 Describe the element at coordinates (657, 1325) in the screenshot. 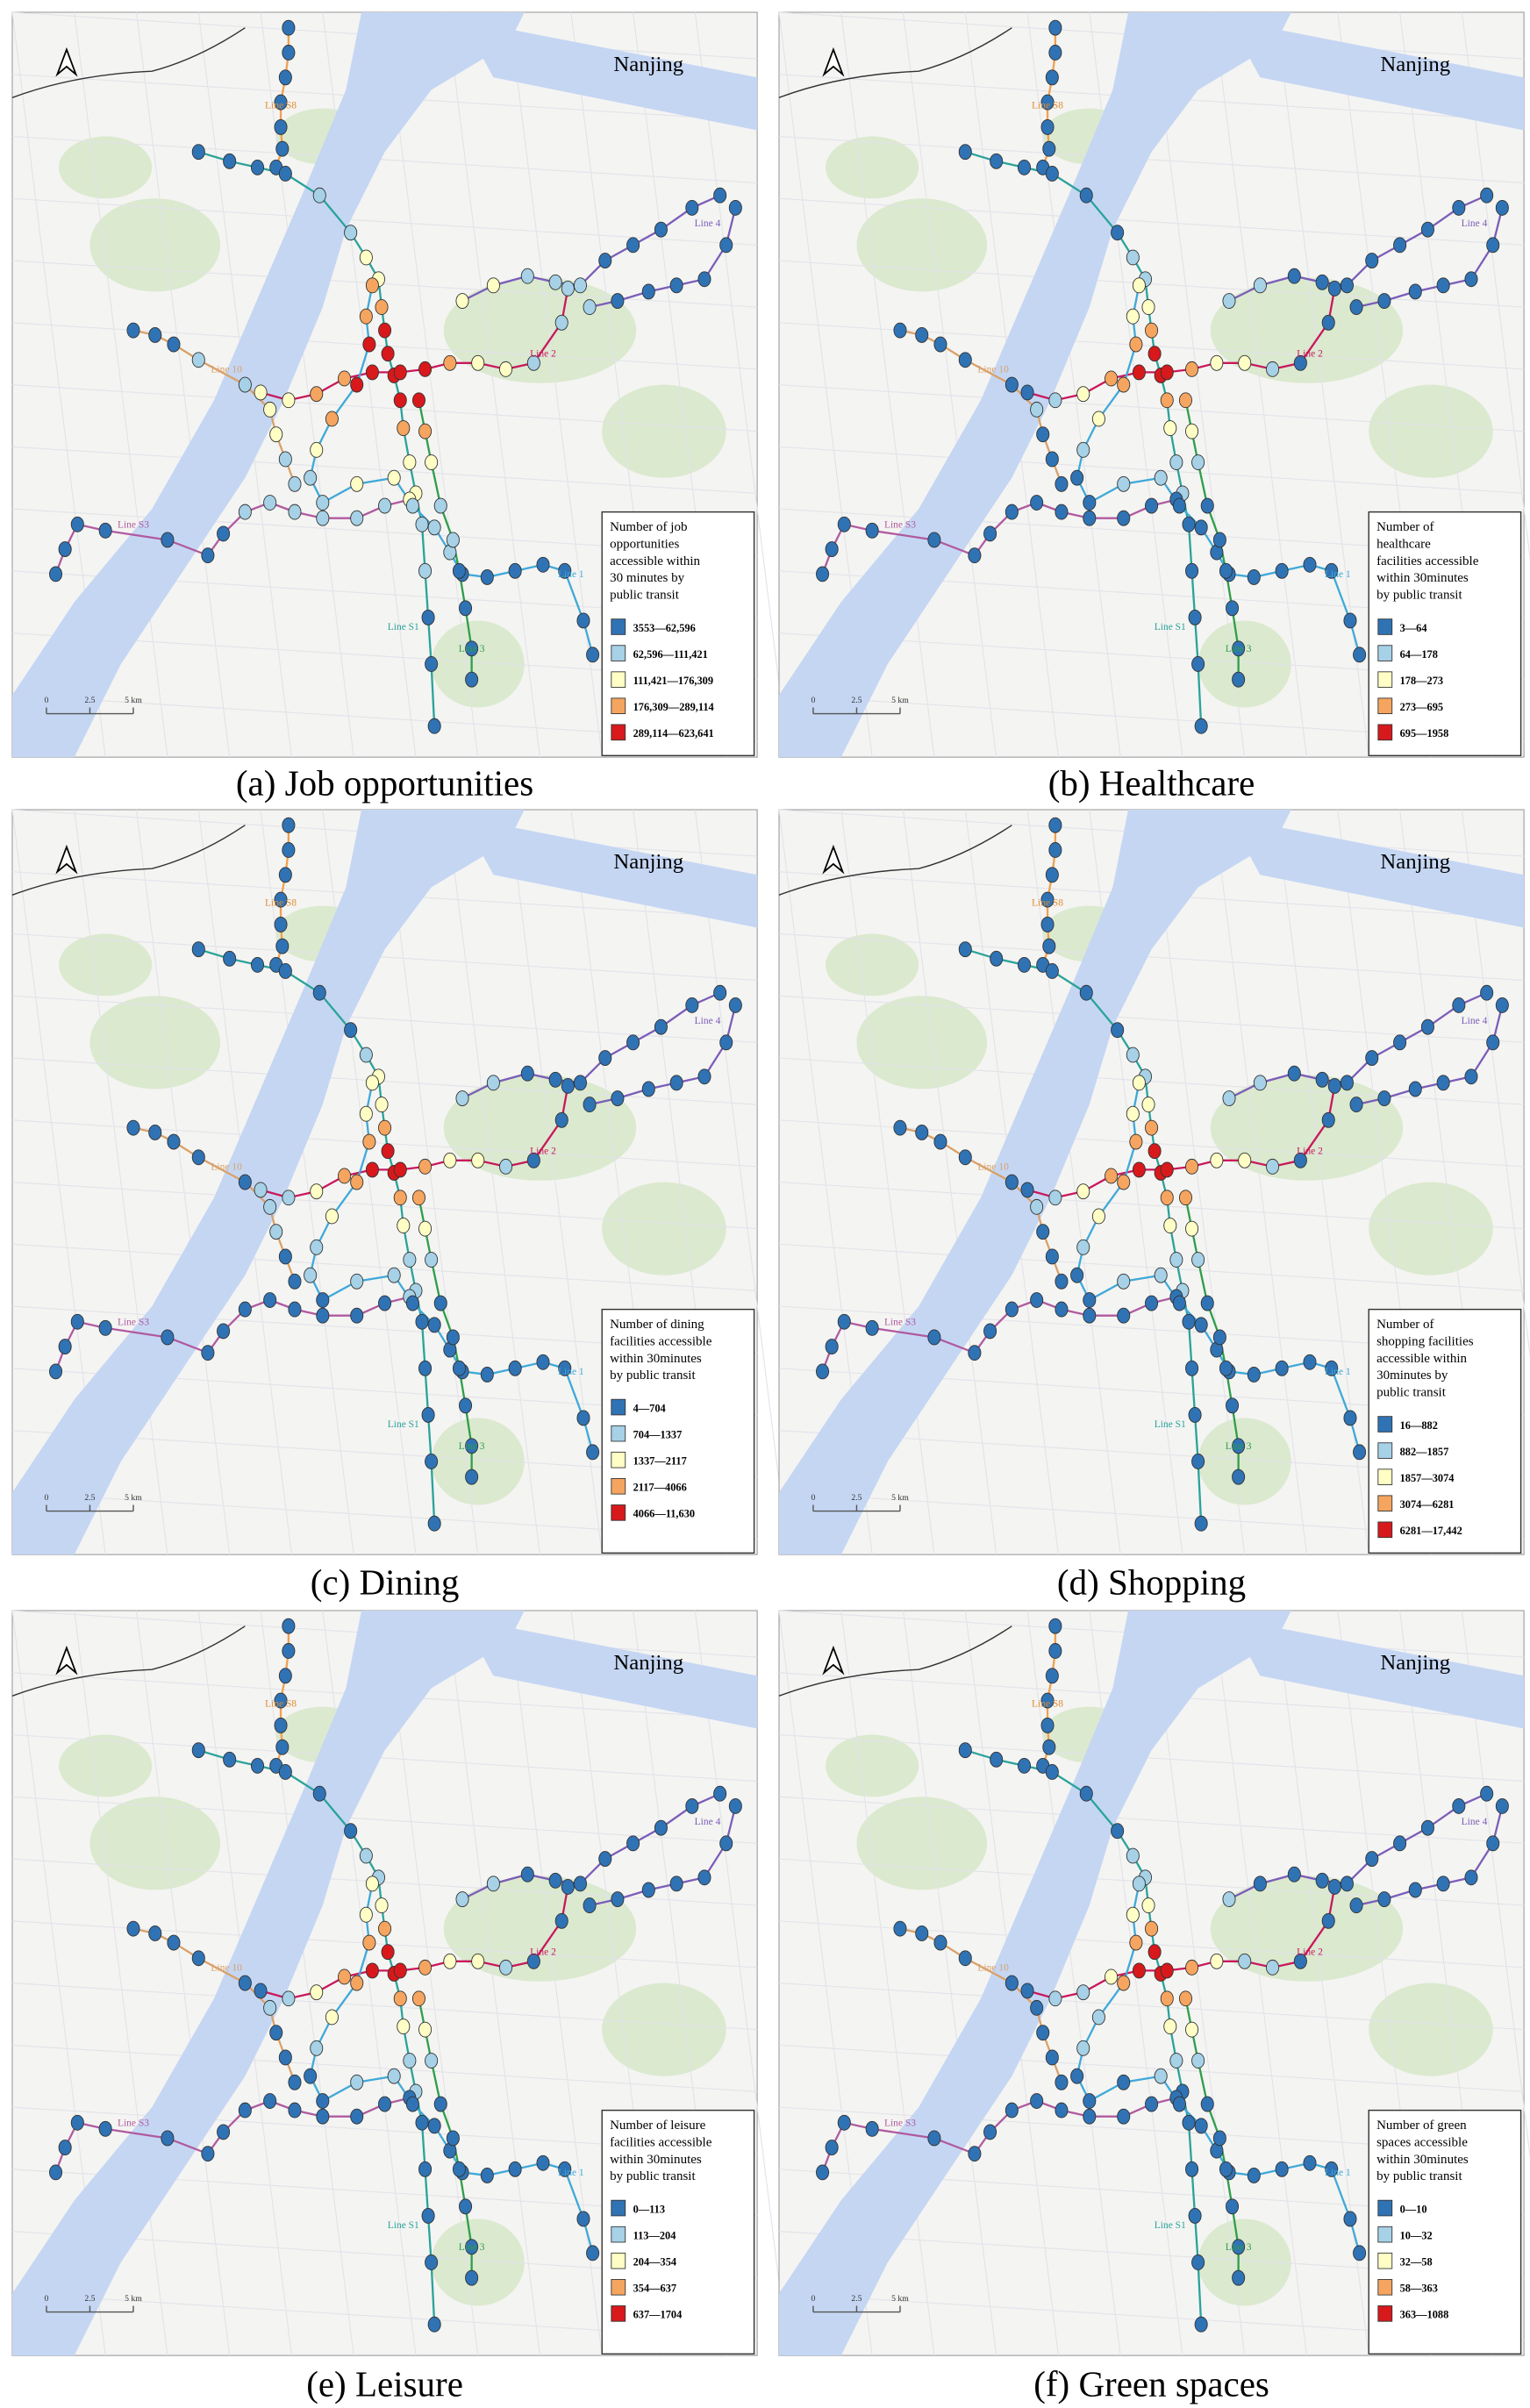

I see `legend-title: Number of dining` at that location.